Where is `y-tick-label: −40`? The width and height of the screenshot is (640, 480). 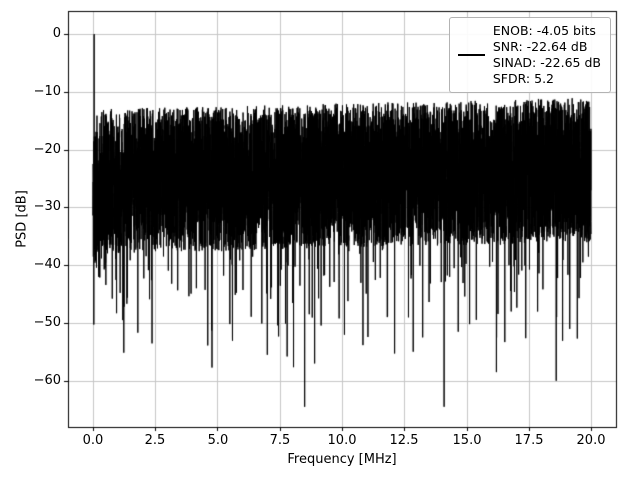 y-tick-label: −40 is located at coordinates (47, 264).